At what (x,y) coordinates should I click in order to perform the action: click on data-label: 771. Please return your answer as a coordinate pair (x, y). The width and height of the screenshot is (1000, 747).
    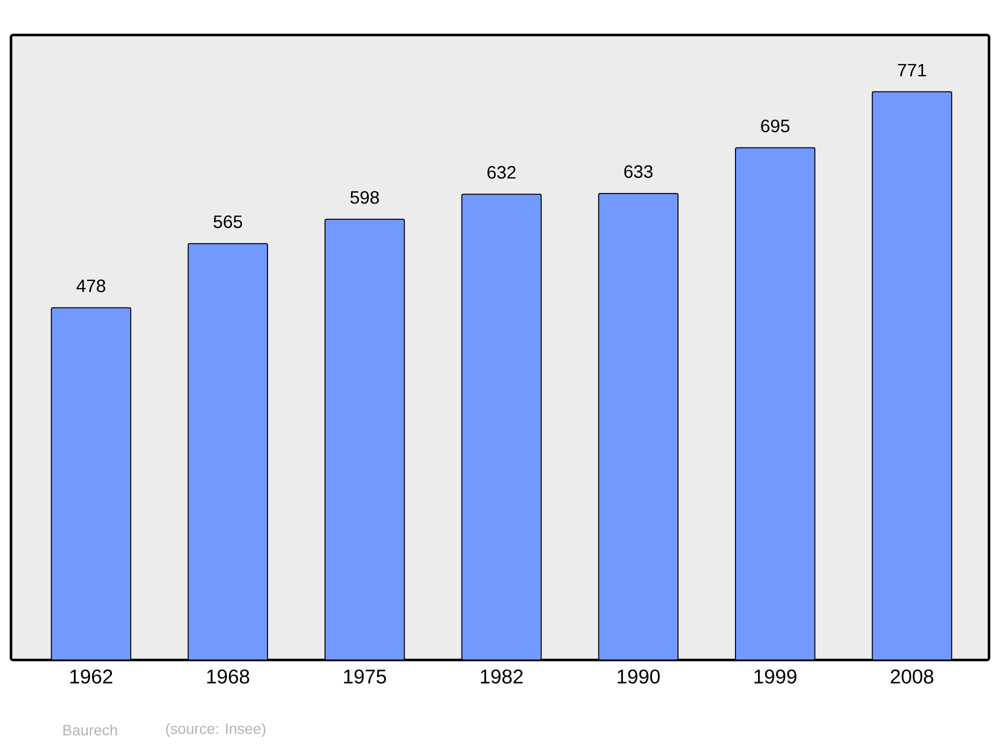
    Looking at the image, I should click on (912, 70).